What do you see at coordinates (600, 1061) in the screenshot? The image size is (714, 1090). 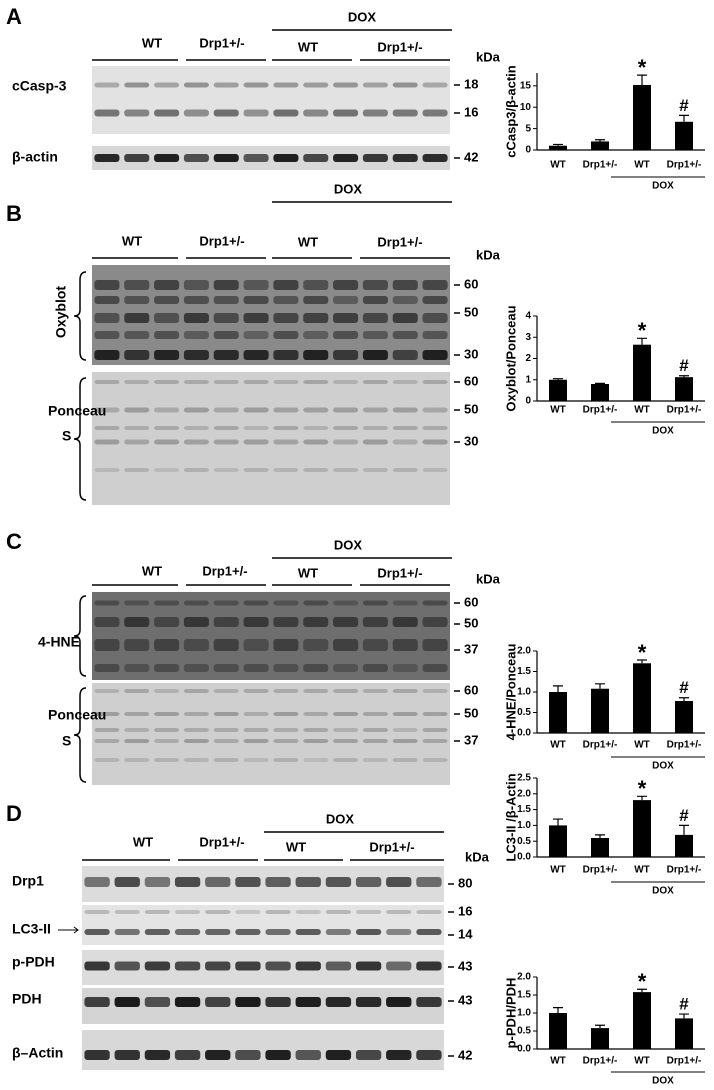 I see `x-tick-label: Drp1+/-` at bounding box center [600, 1061].